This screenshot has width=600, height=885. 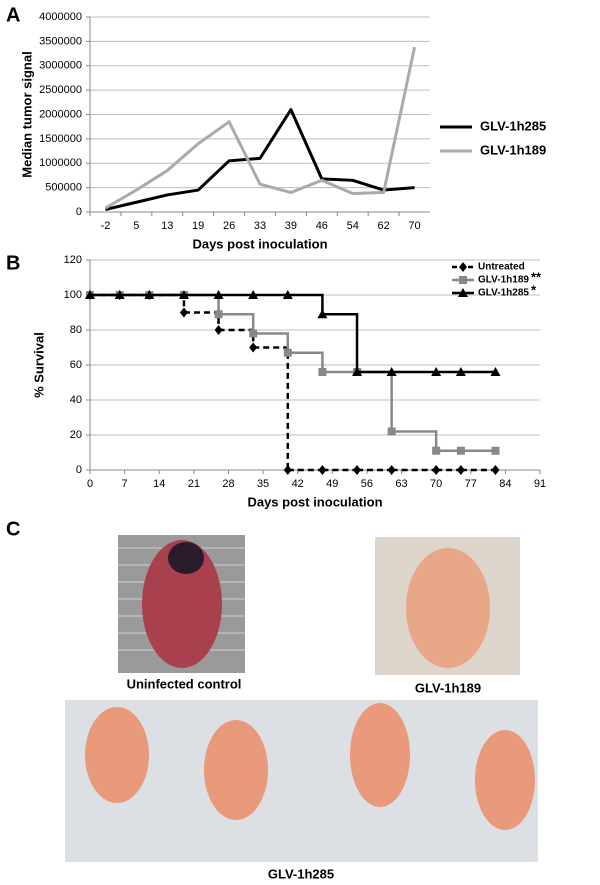 What do you see at coordinates (76, 435) in the screenshot?
I see `y-tick-label: 20` at bounding box center [76, 435].